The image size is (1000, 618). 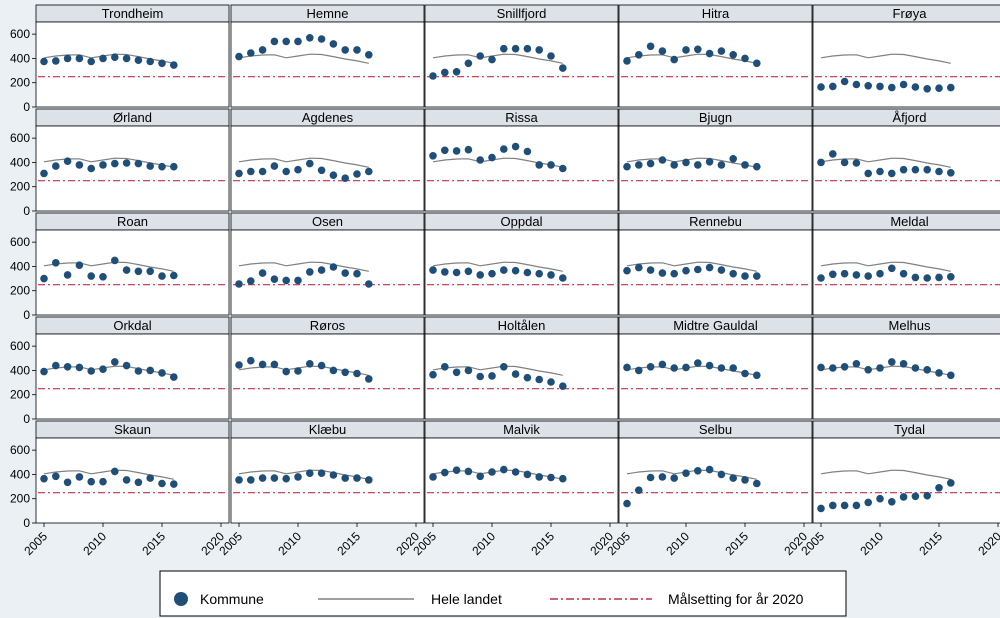 I want to click on panel-title: Malvik, so click(x=521, y=429).